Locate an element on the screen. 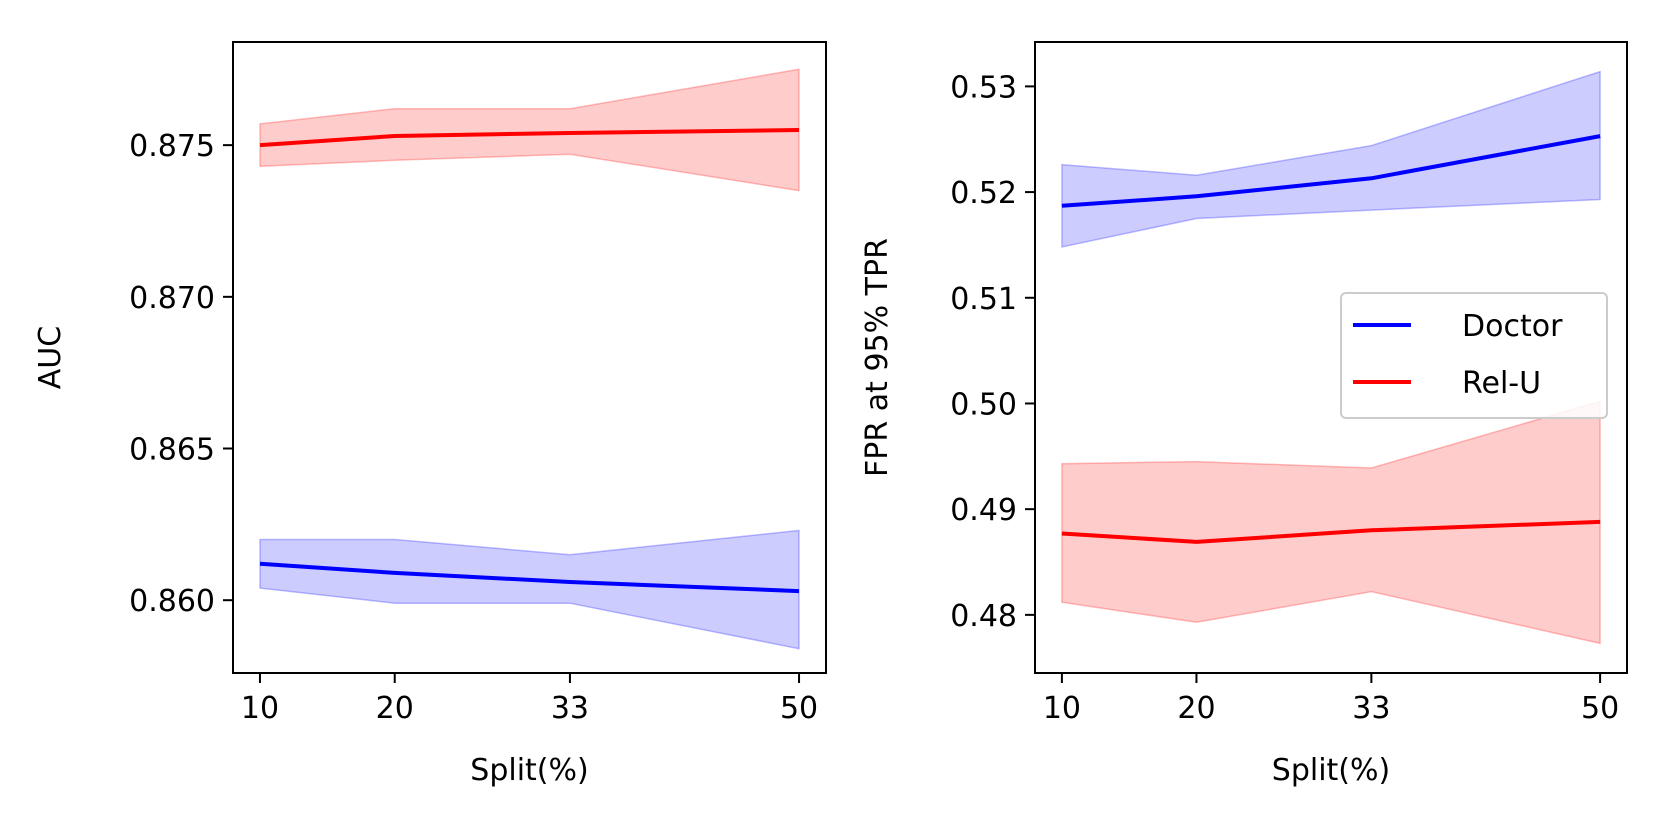  y-tick-label: 0.870 is located at coordinates (172, 298).